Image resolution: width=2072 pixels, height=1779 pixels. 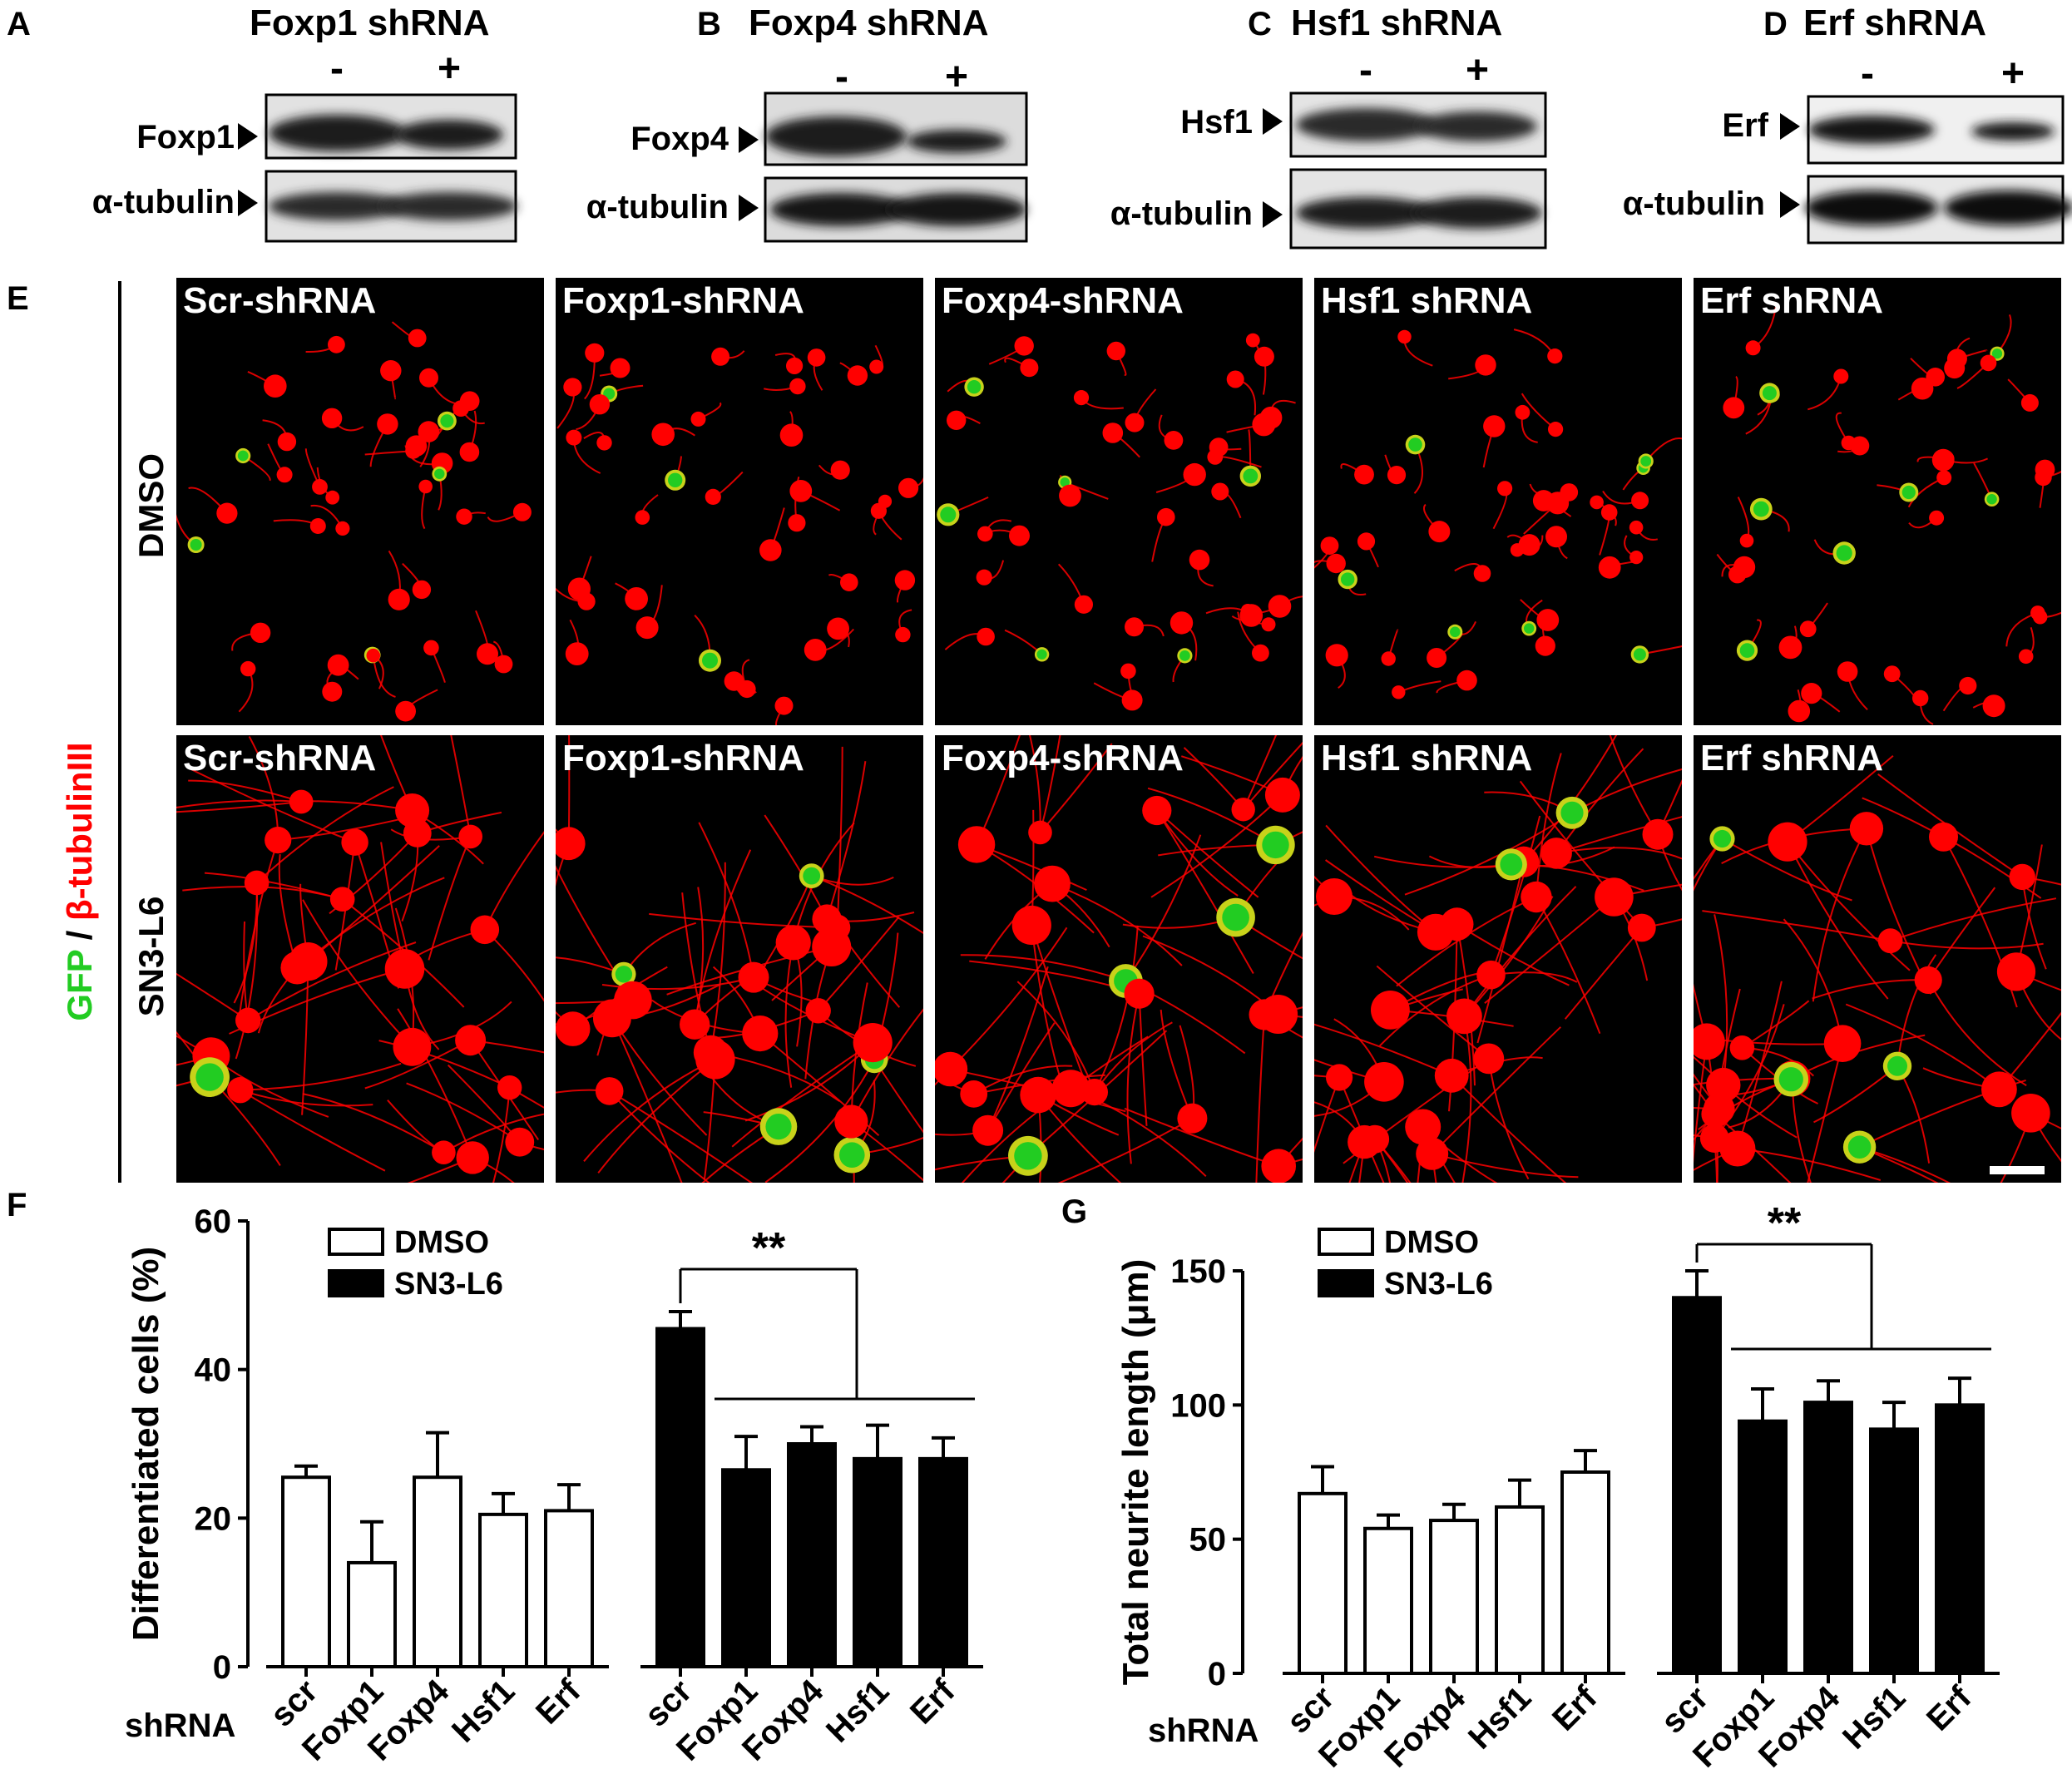 I want to click on y-tick-label: 150, so click(x=1198, y=1271).